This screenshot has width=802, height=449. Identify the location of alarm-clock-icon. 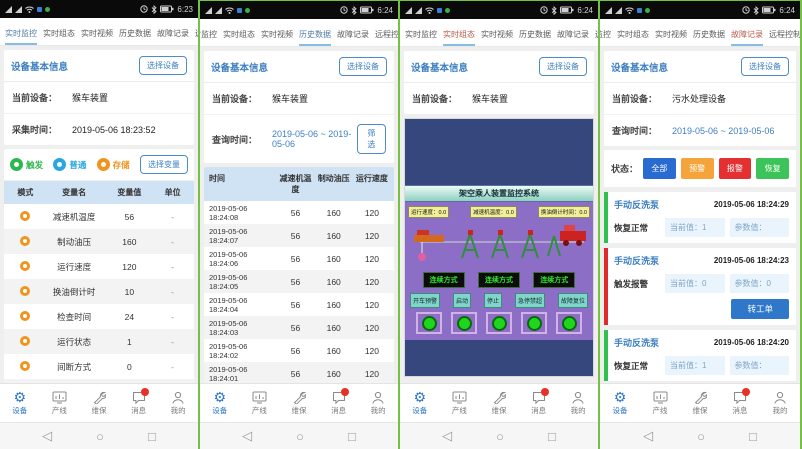
(544, 10).